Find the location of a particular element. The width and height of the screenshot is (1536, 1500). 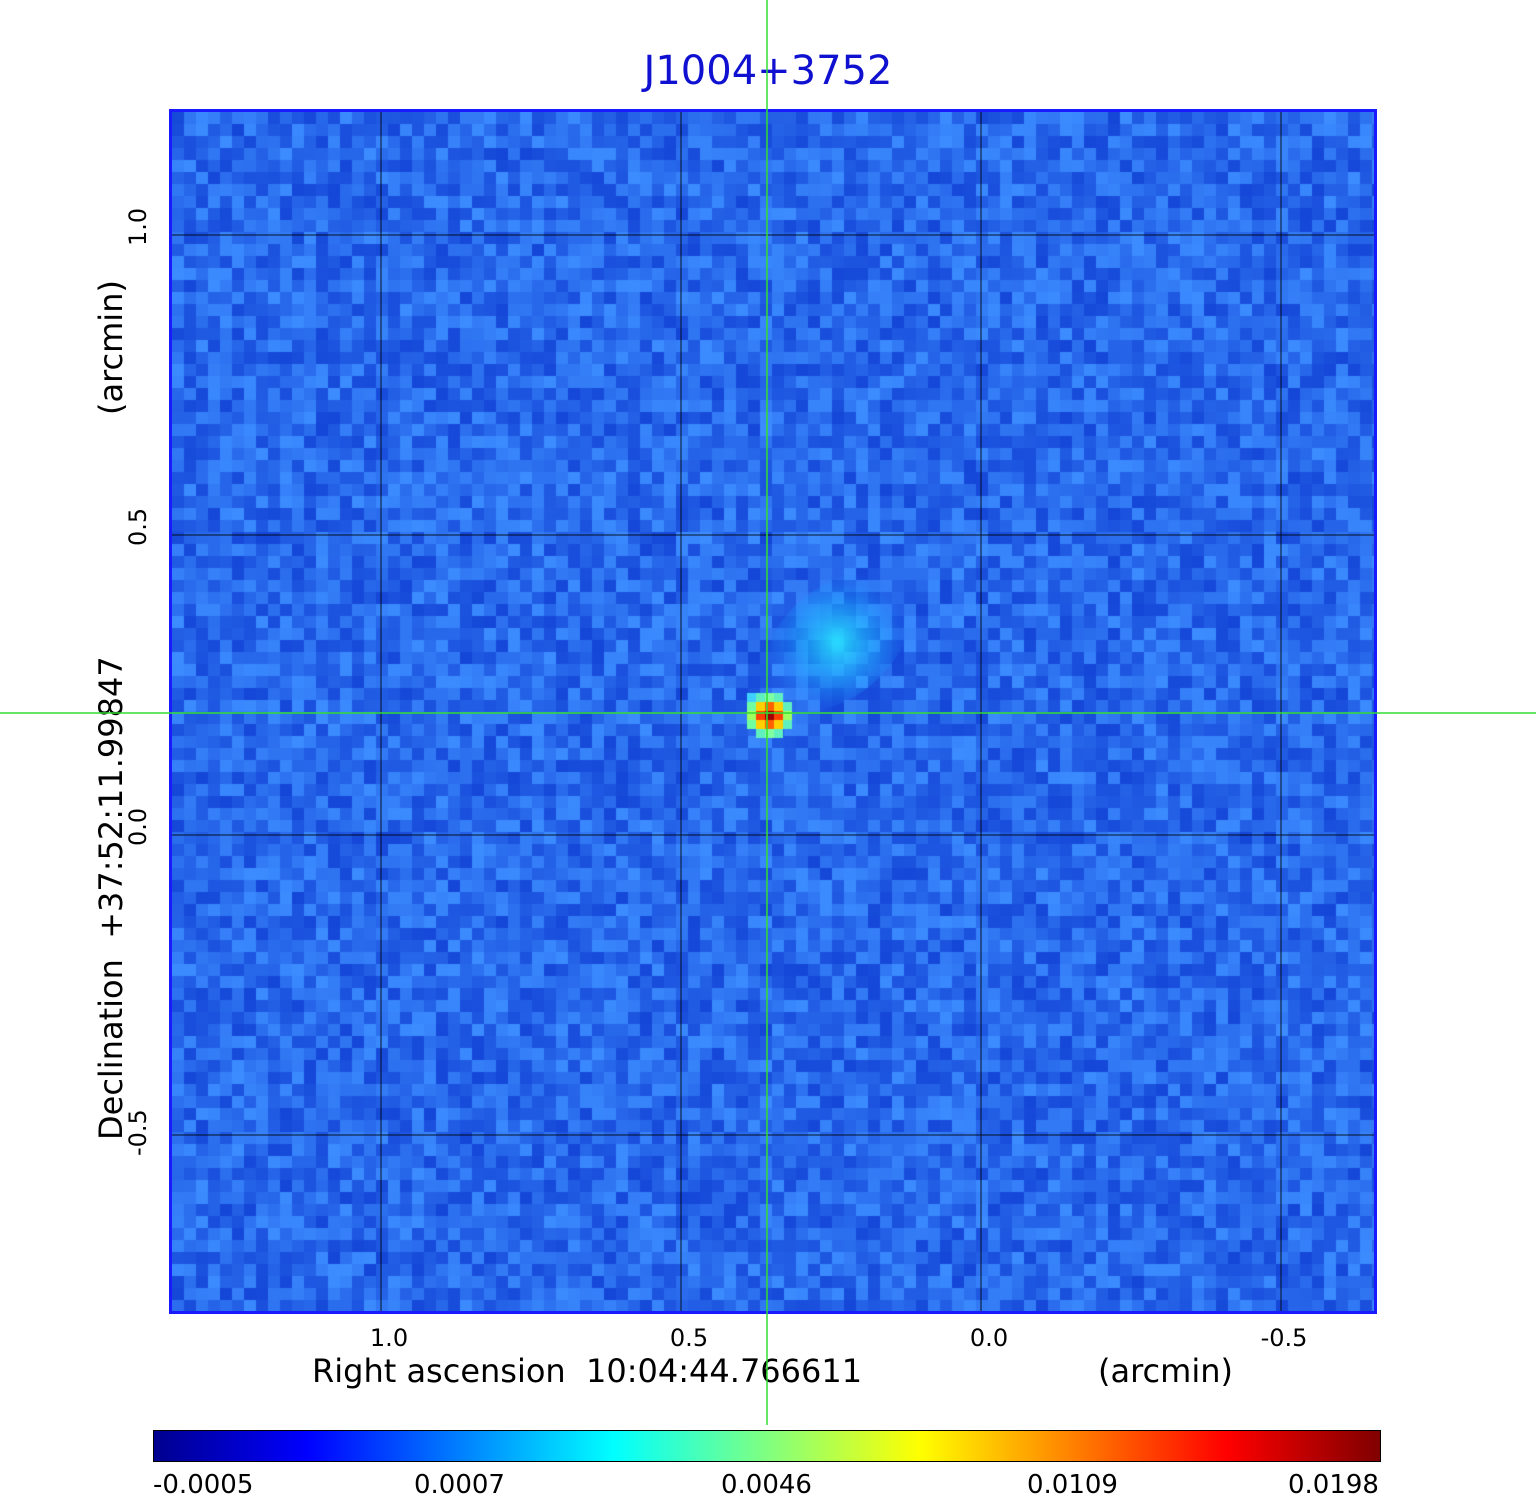

y-axis-label: Declination +37:52:11.99847 is located at coordinates (111, 898).